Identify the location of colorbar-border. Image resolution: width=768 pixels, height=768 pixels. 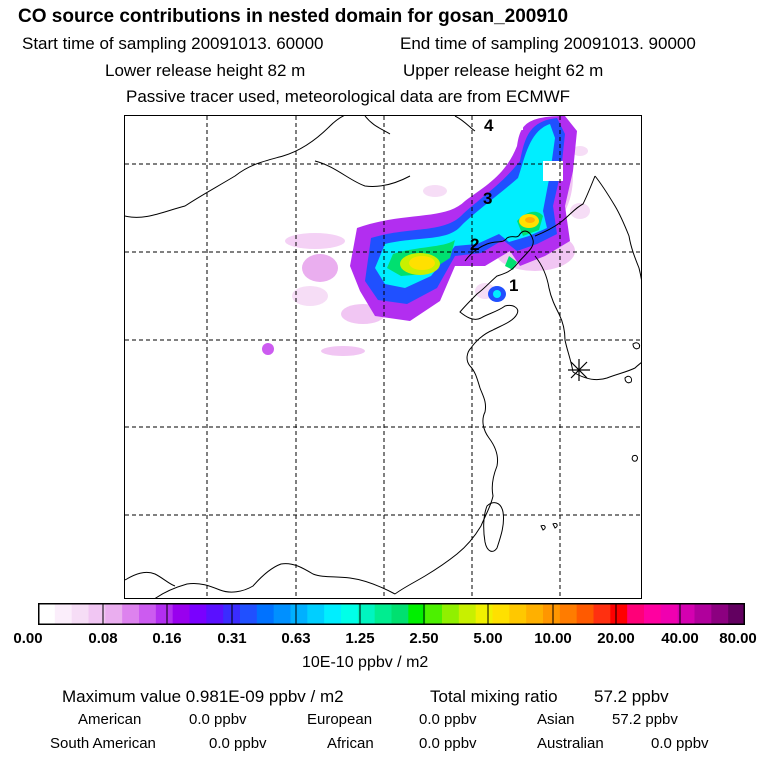
(391, 614).